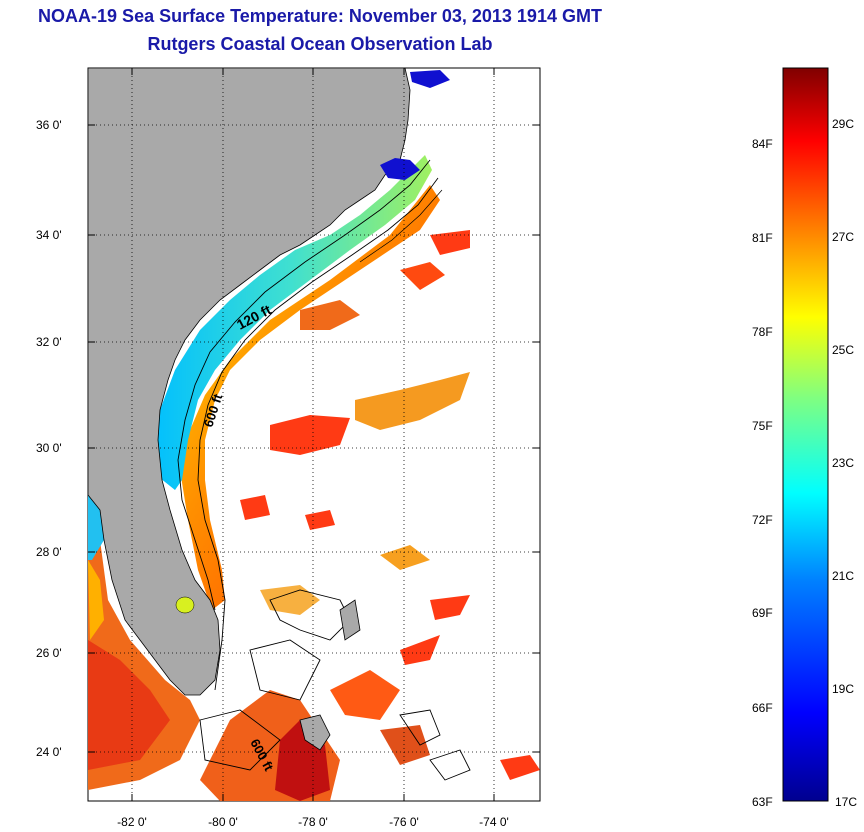 The width and height of the screenshot is (864, 832). Describe the element at coordinates (762, 238) in the screenshot. I see `colorbar-label-81f: 81F` at that location.